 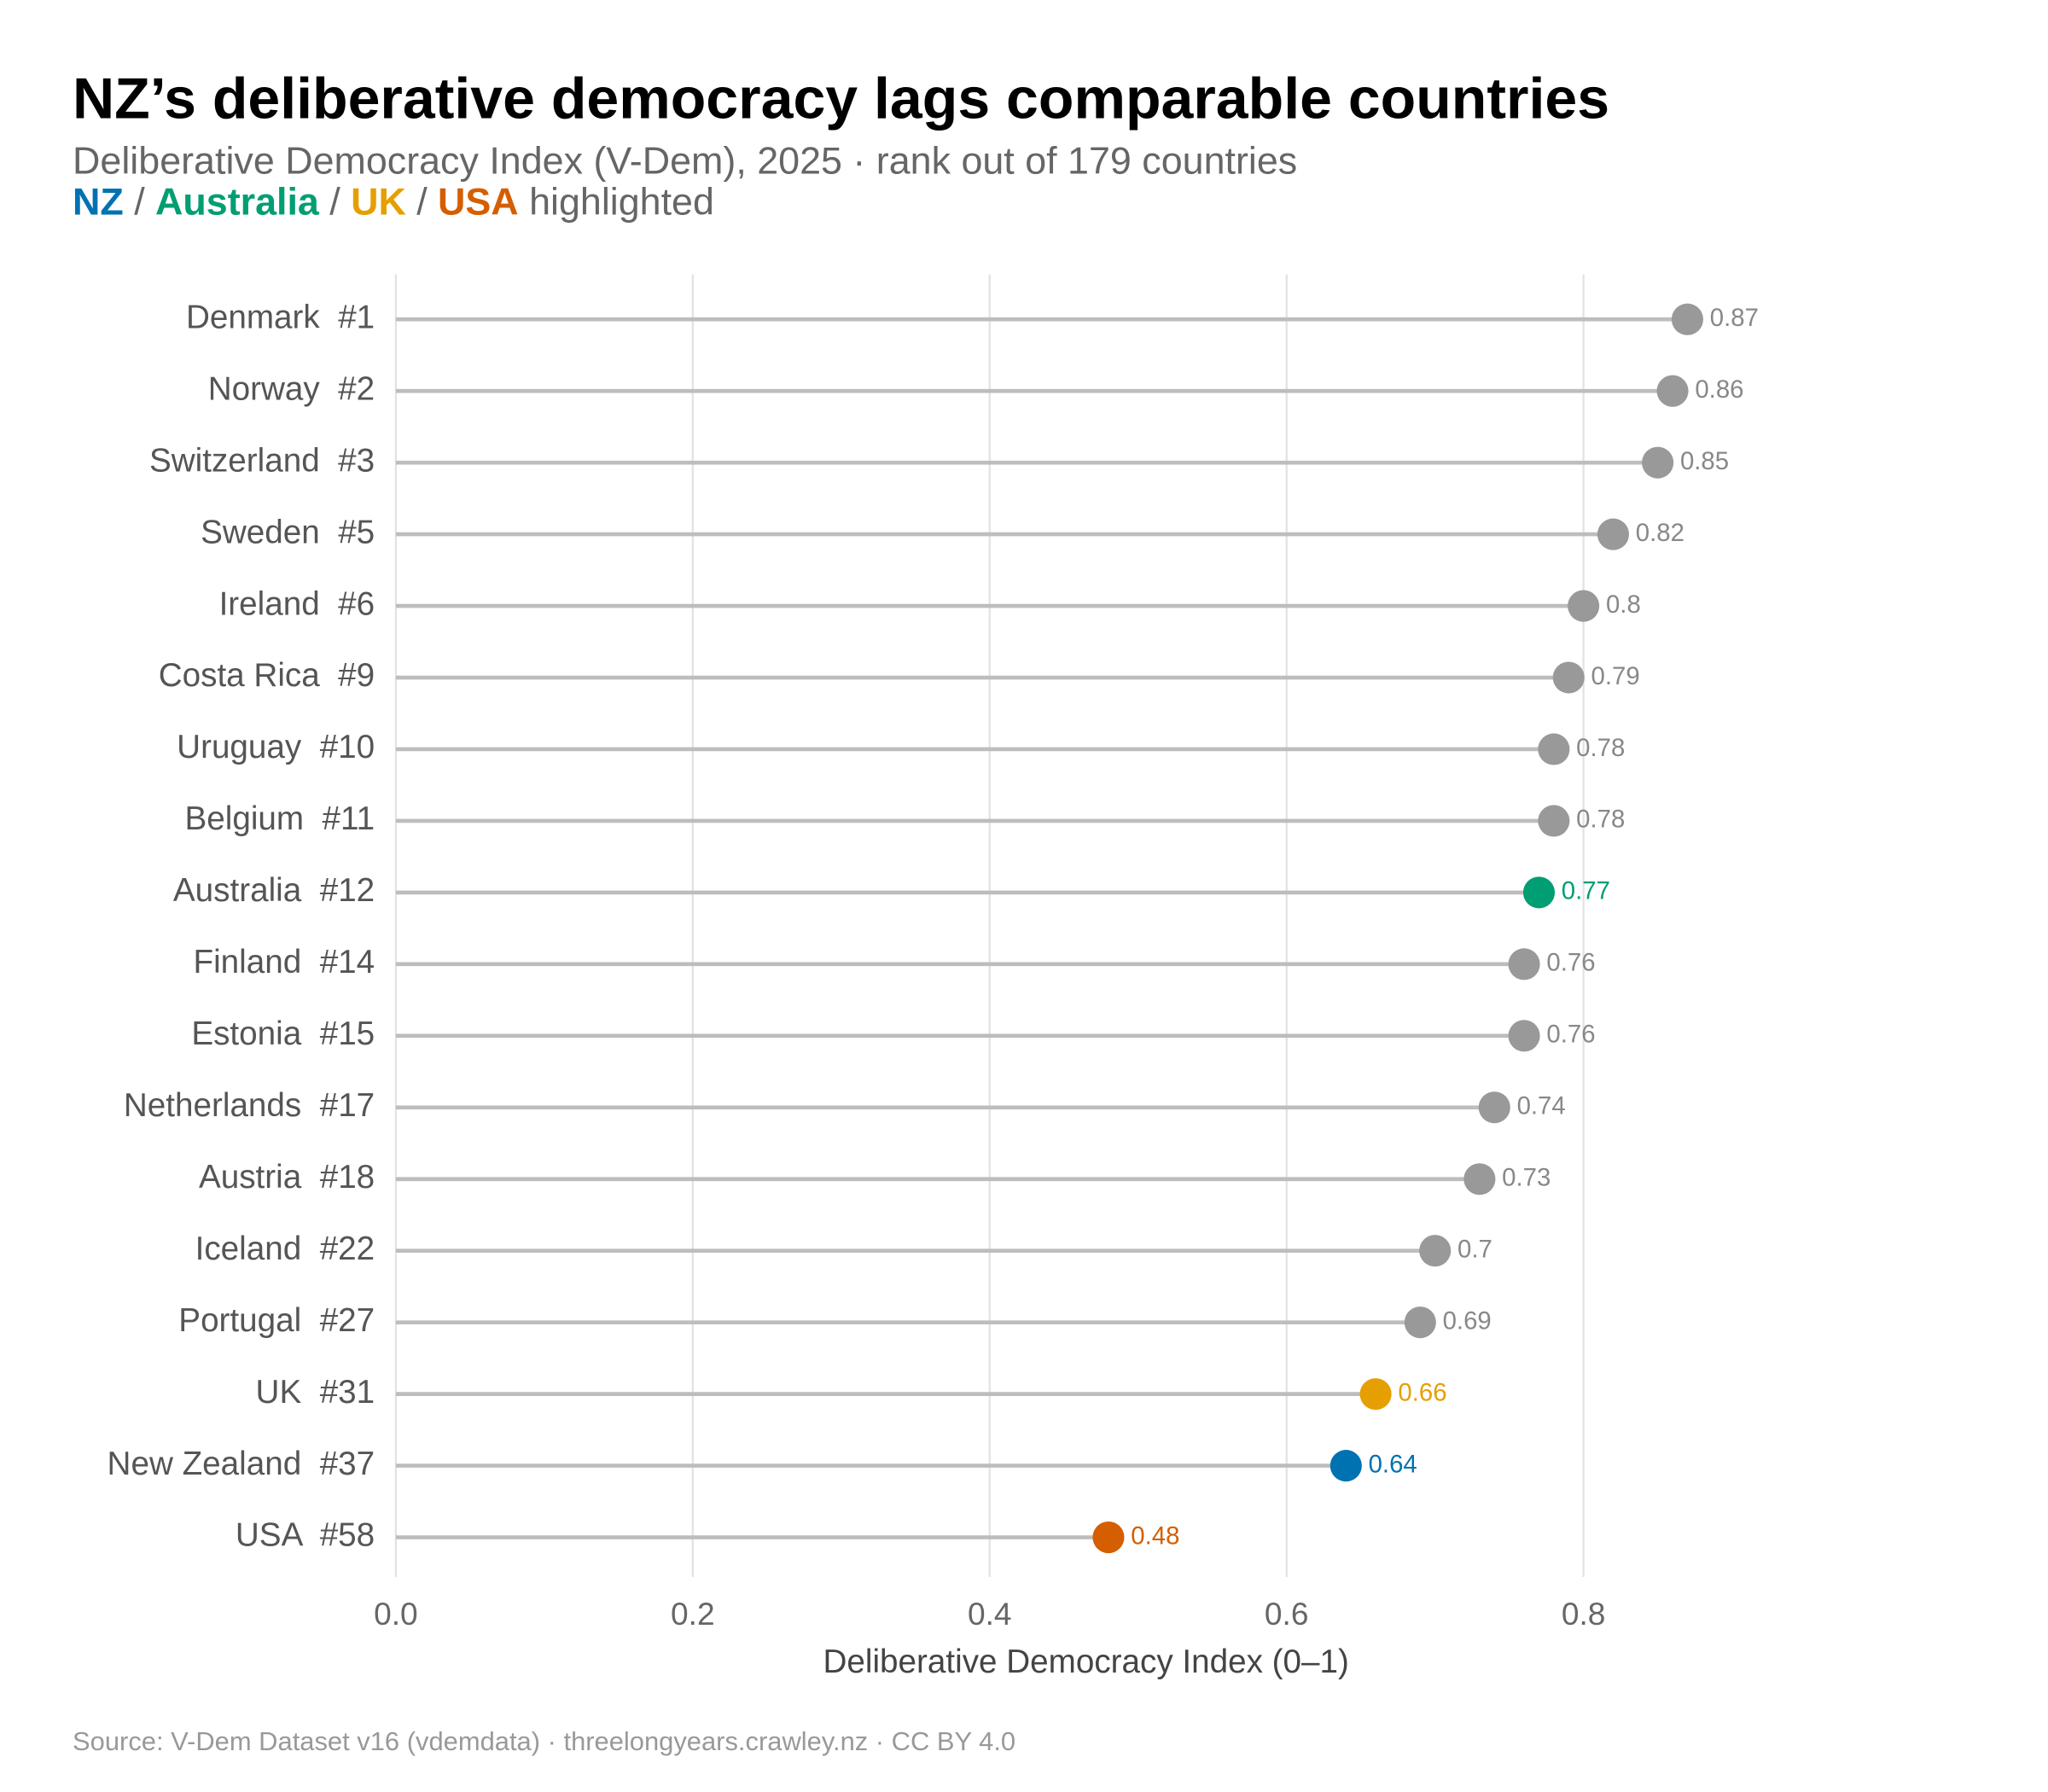 What do you see at coordinates (287, 1177) in the screenshot?
I see `y-tick-label: Austria #18` at bounding box center [287, 1177].